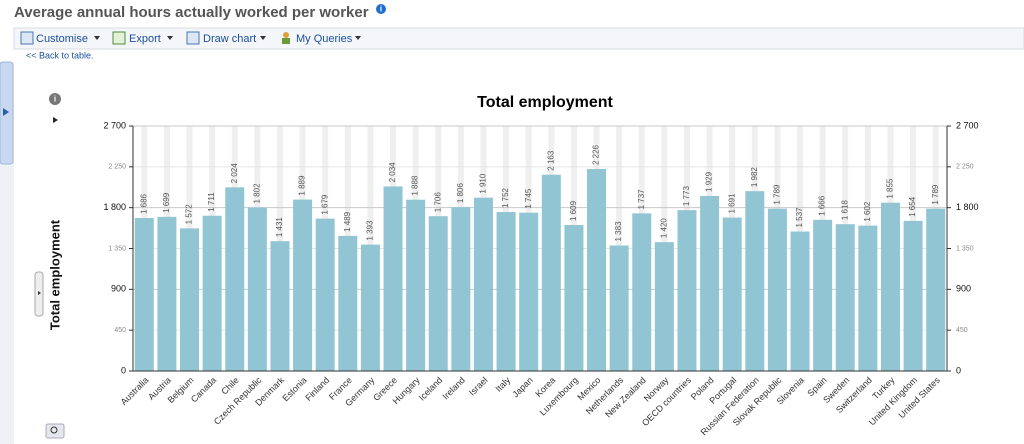 This screenshot has width=1024, height=444. What do you see at coordinates (967, 125) in the screenshot?
I see `y2-tick-label: 2 700` at bounding box center [967, 125].